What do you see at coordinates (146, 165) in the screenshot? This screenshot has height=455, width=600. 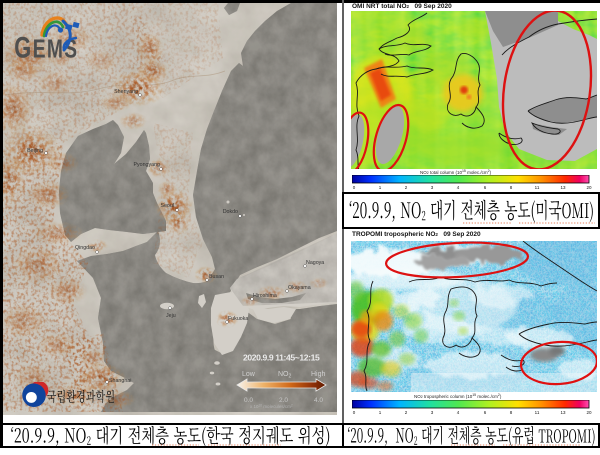 I see `svg-text: Pyongyang` at bounding box center [146, 165].